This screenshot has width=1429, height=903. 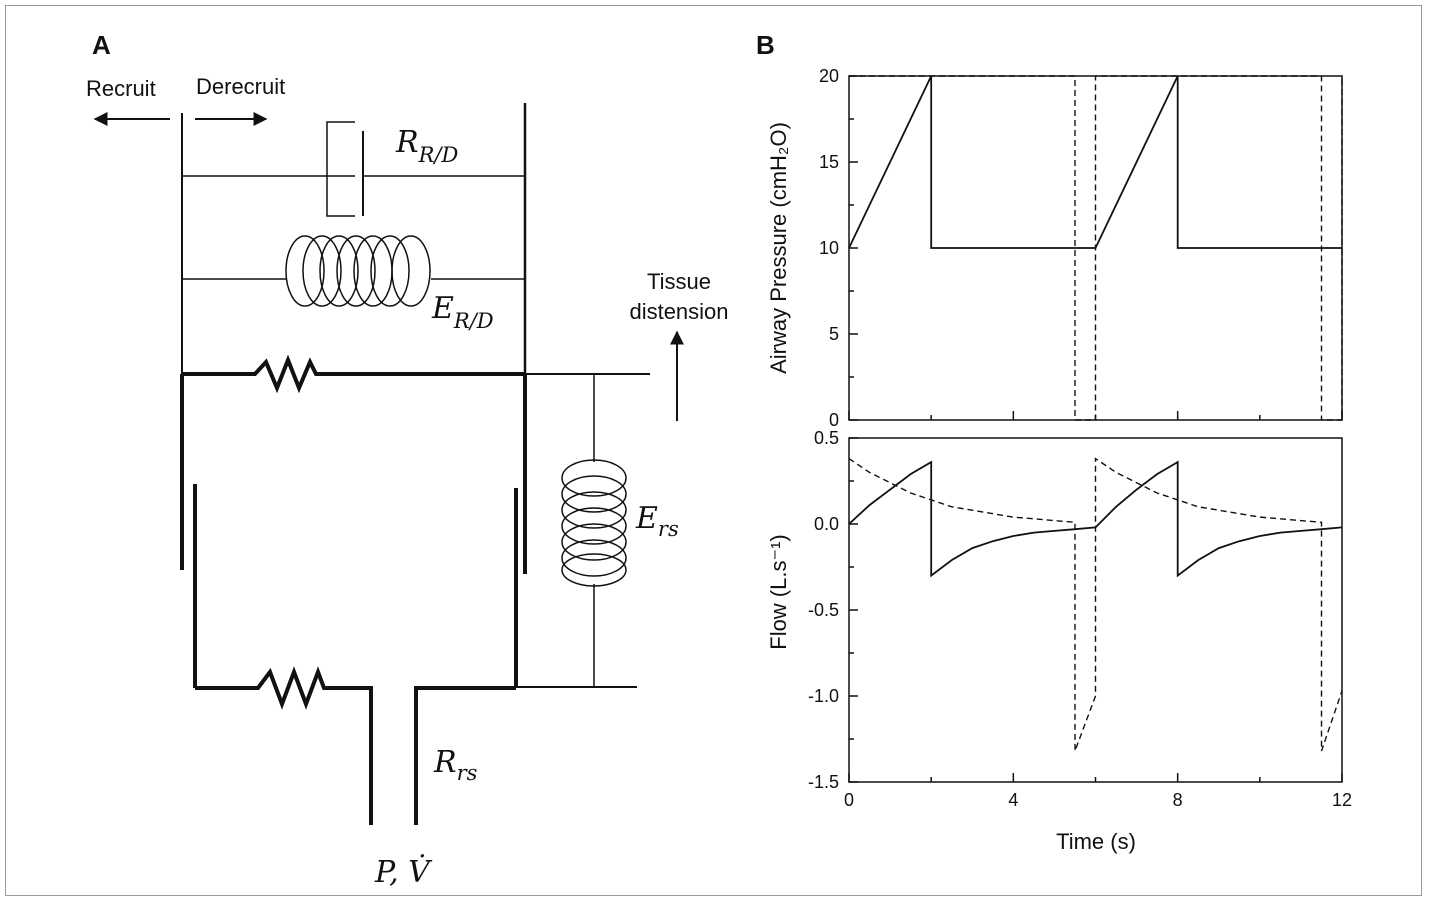 I want to click on flow-y-tick-label: -1.0, so click(x=823, y=696).